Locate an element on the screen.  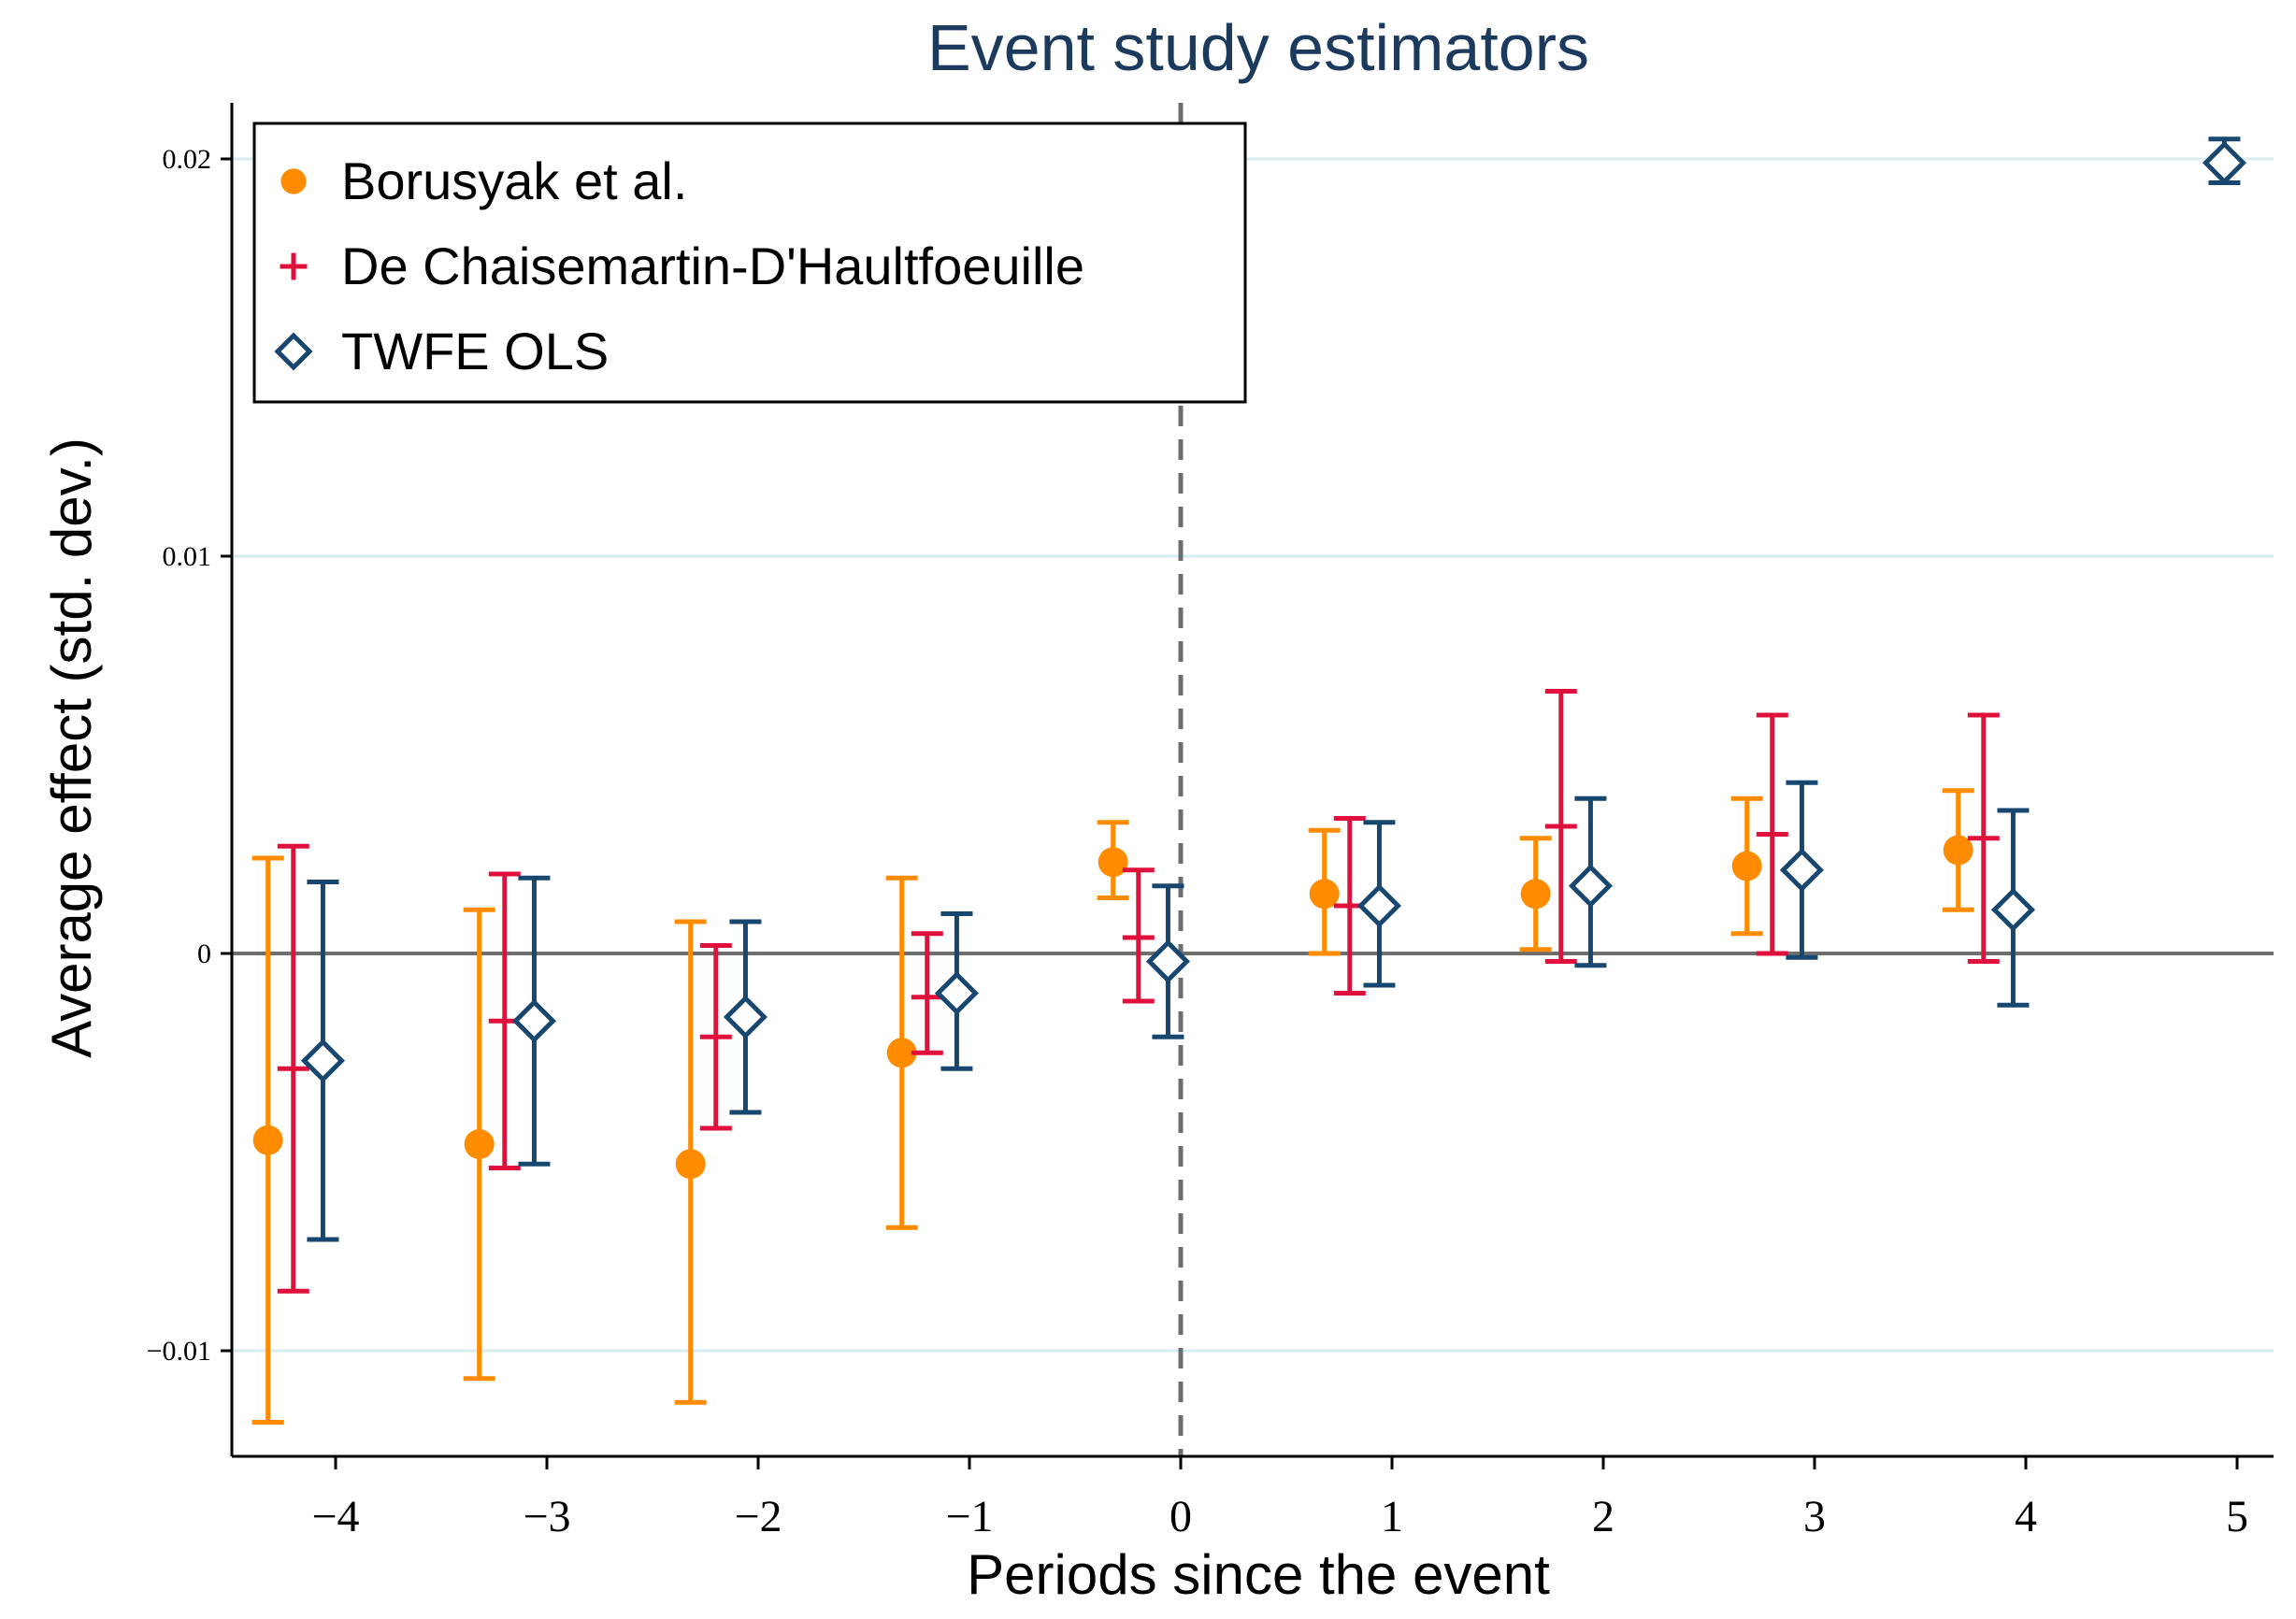
x-tick-label: −4 is located at coordinates (335, 1516).